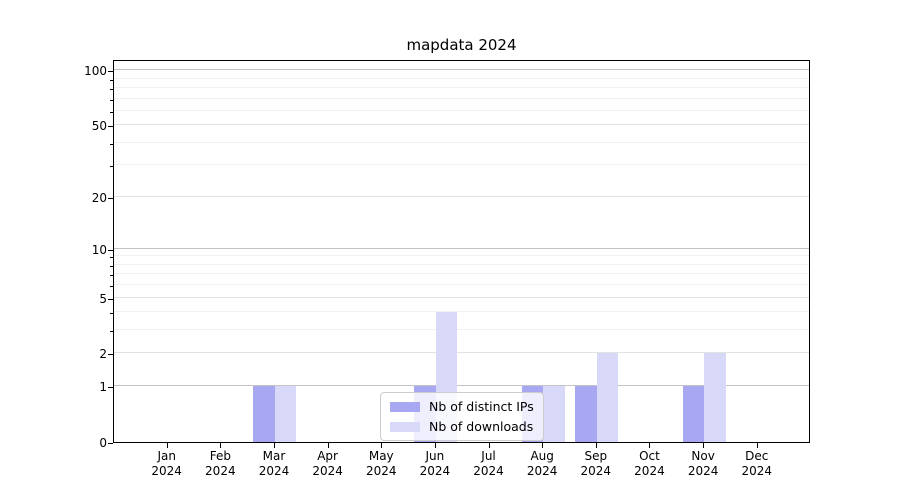 The height and width of the screenshot is (500, 900). Describe the element at coordinates (542, 463) in the screenshot. I see `x-tick-label: Aug 2024` at that location.